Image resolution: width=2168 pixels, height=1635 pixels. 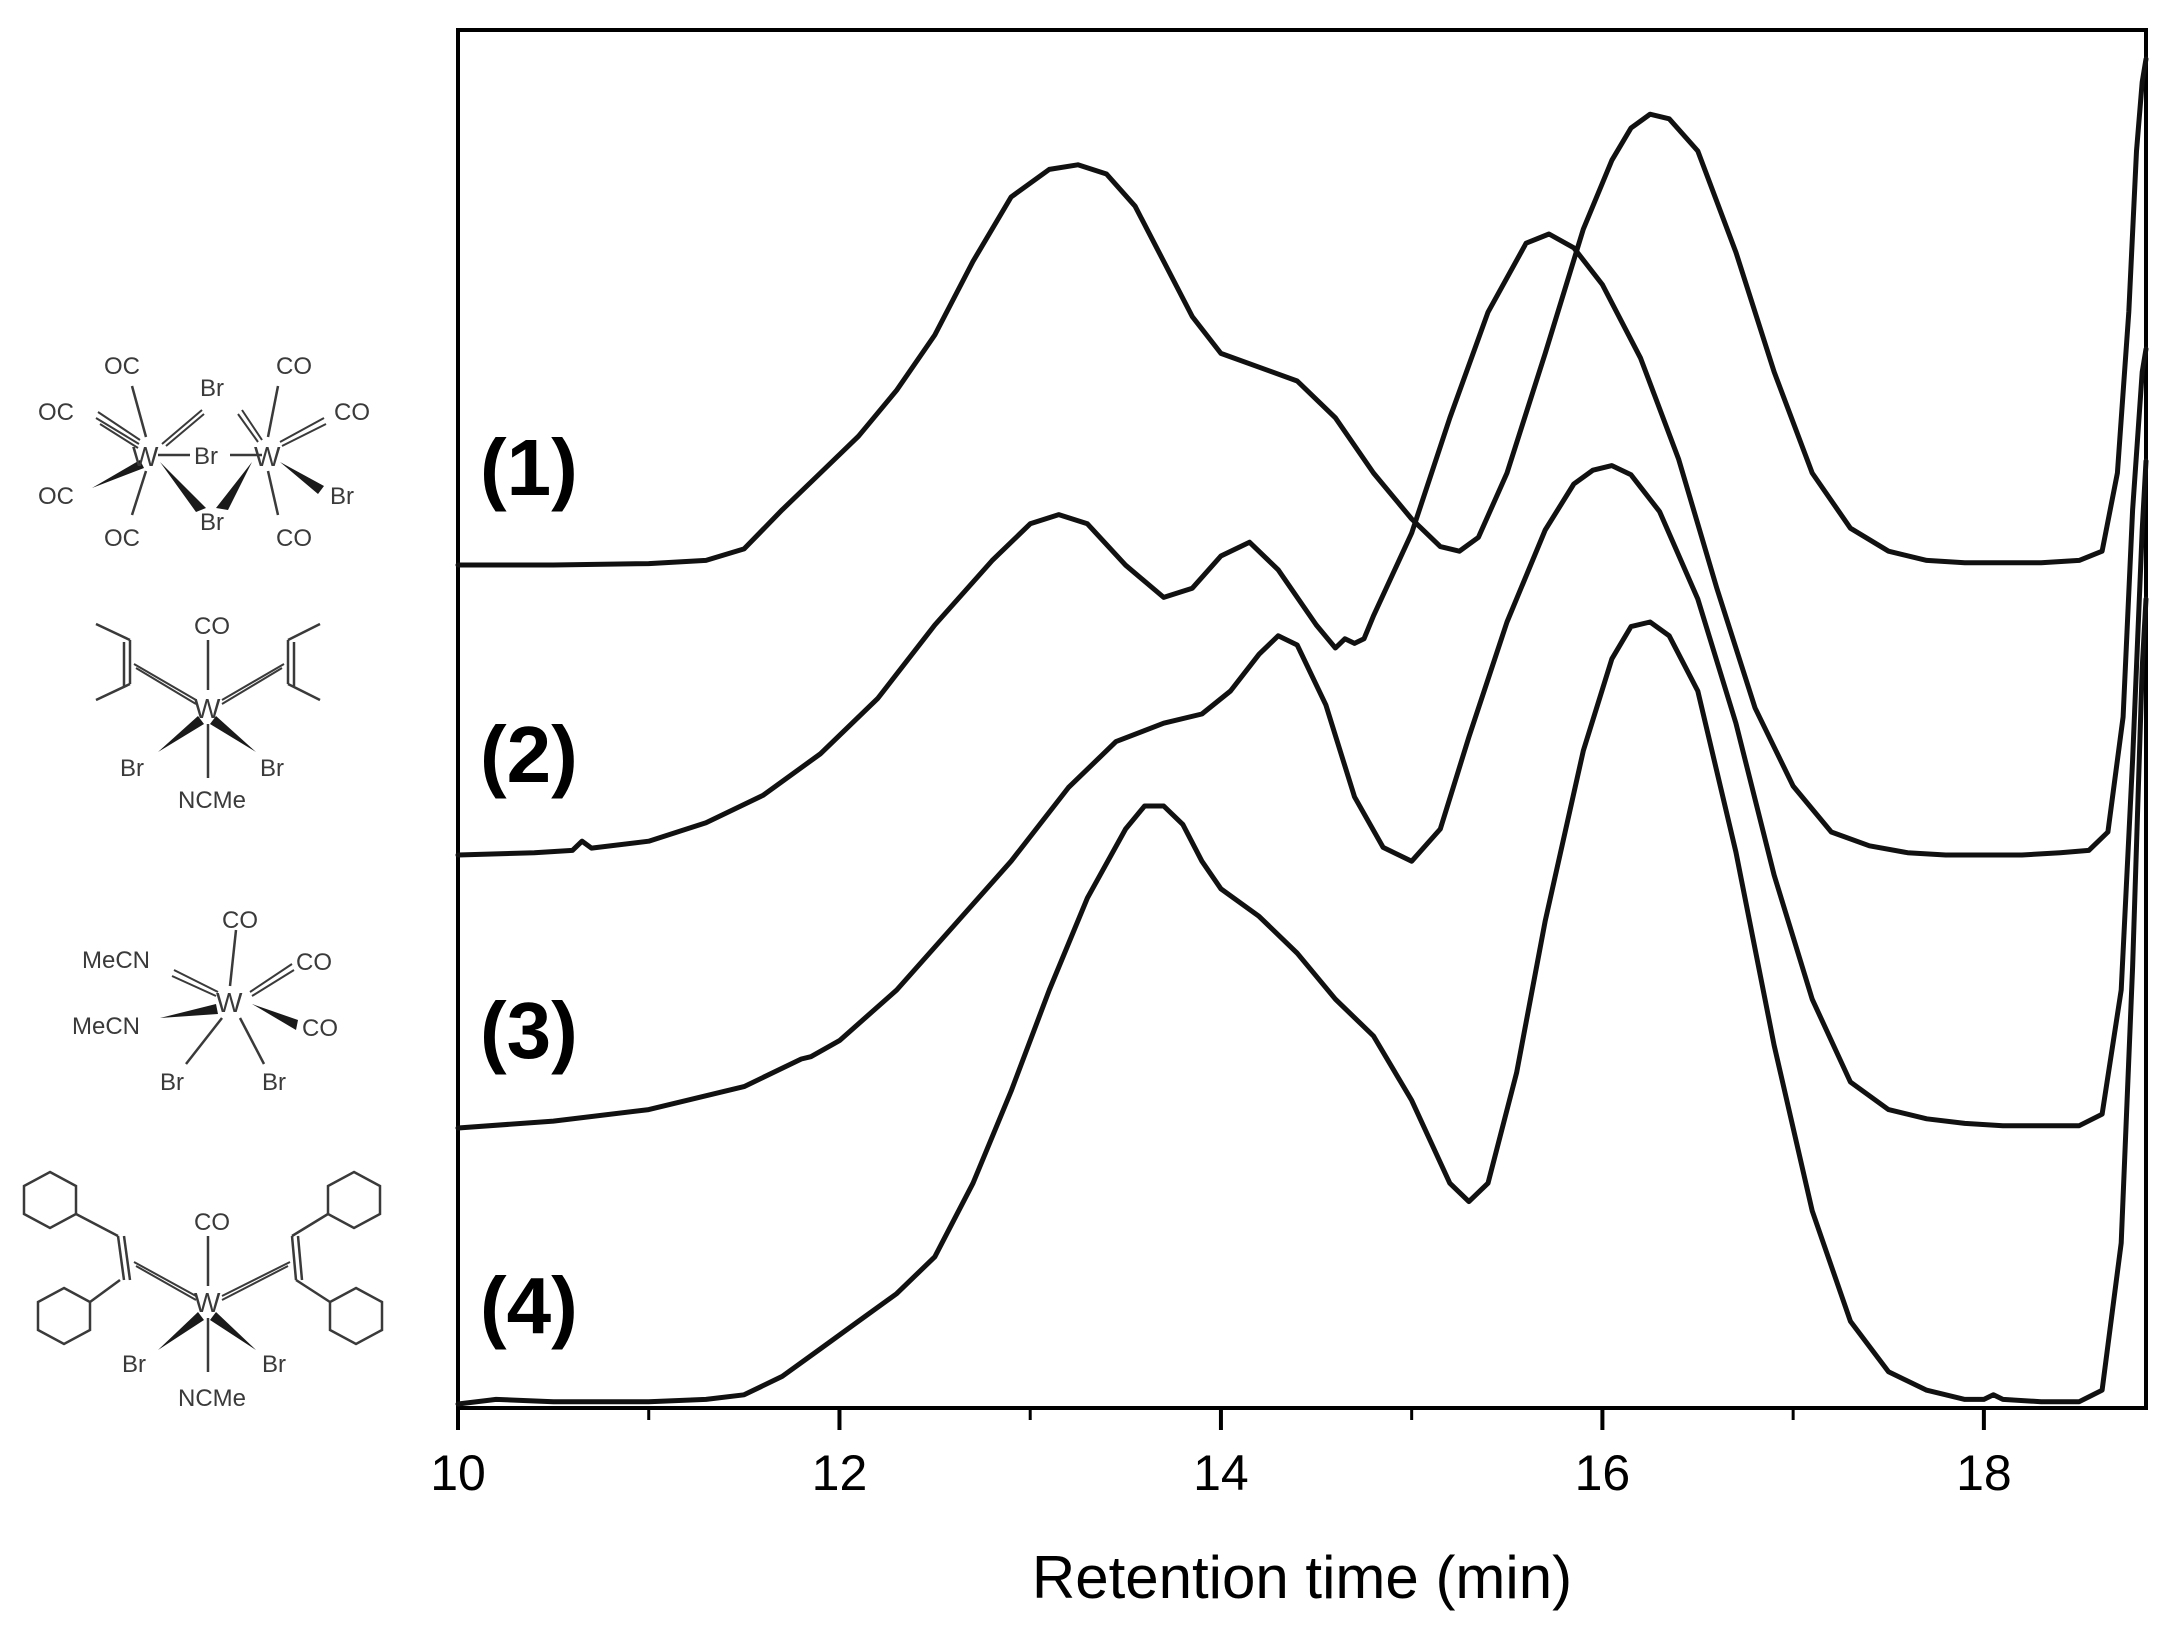 I want to click on structure-4-br-left: Br, so click(x=134, y=1364).